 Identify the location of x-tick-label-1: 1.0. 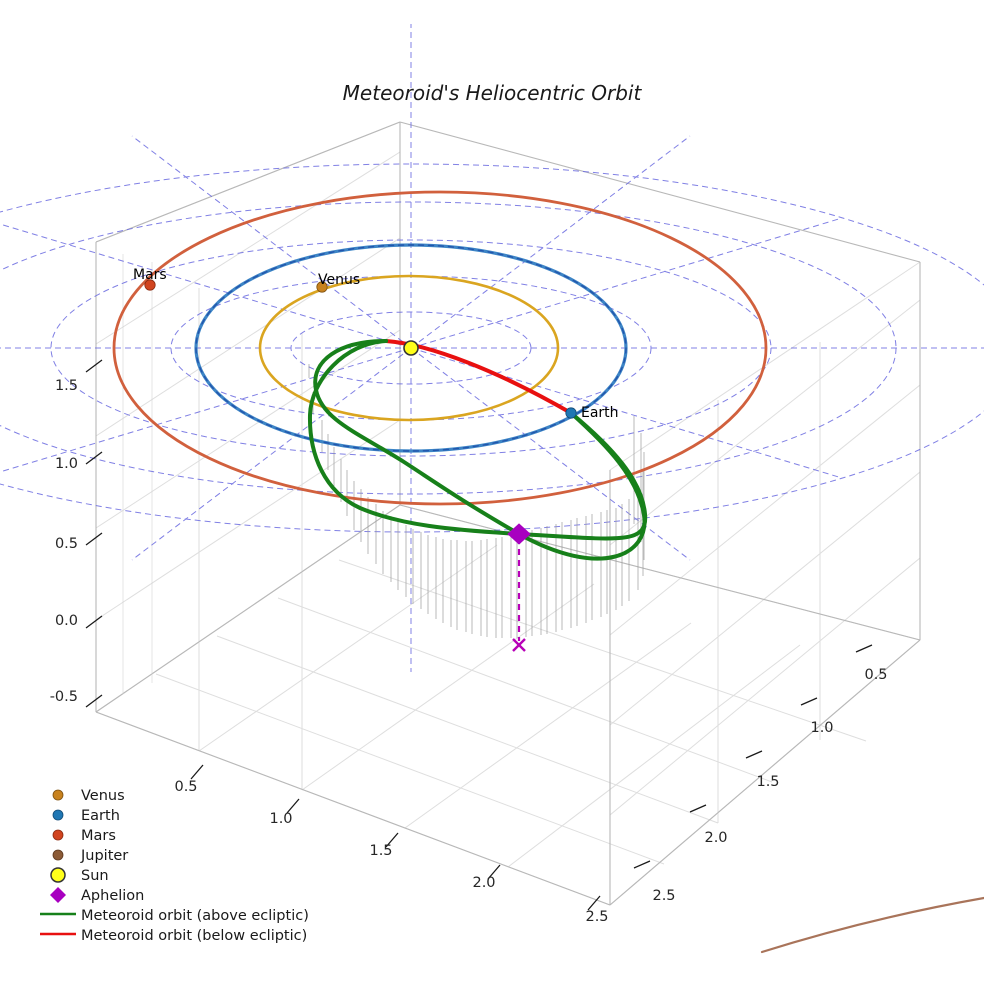
(280, 819).